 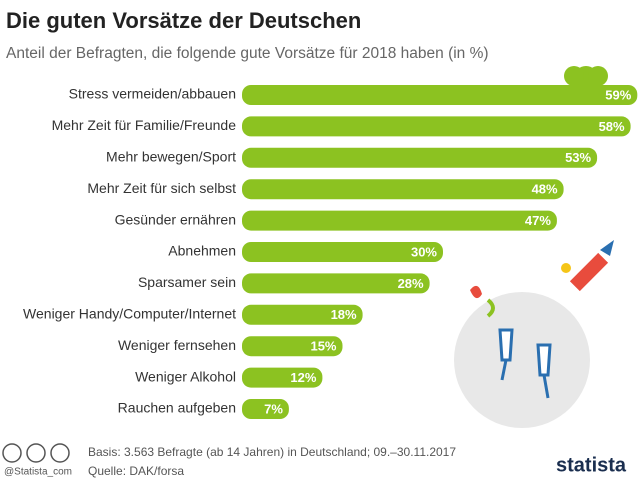 I want to click on category-label: Mehr Zeit für Familie/Freunde, so click(x=144, y=125).